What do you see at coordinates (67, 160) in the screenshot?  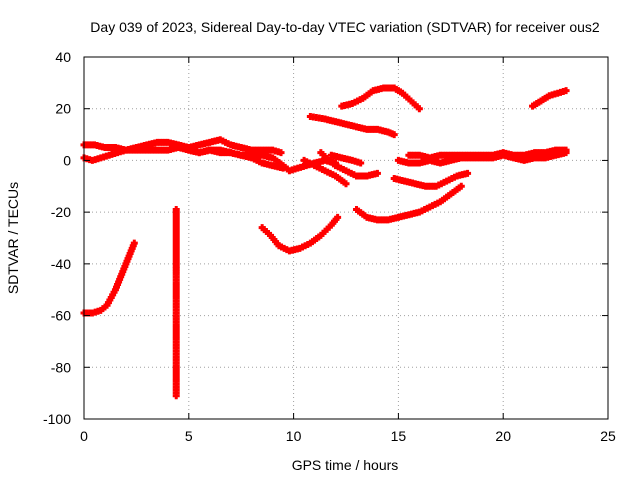 I see `y-tick-label: 0` at bounding box center [67, 160].